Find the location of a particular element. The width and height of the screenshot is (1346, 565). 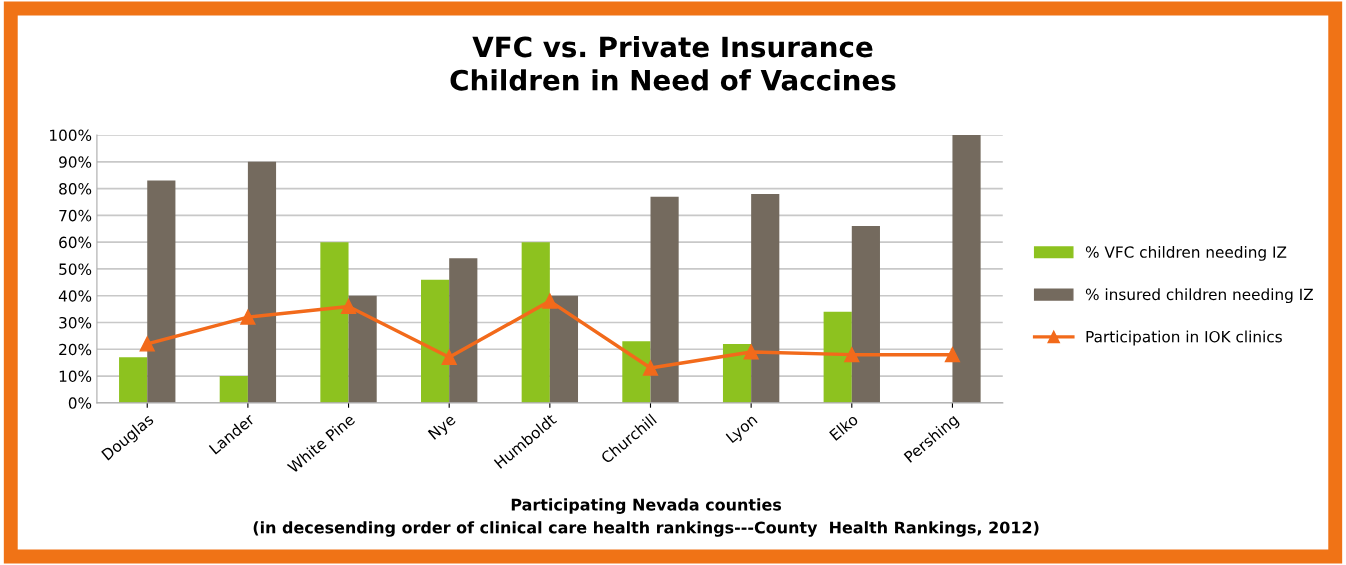

y-tick-label: 60% is located at coordinates (75, 242).